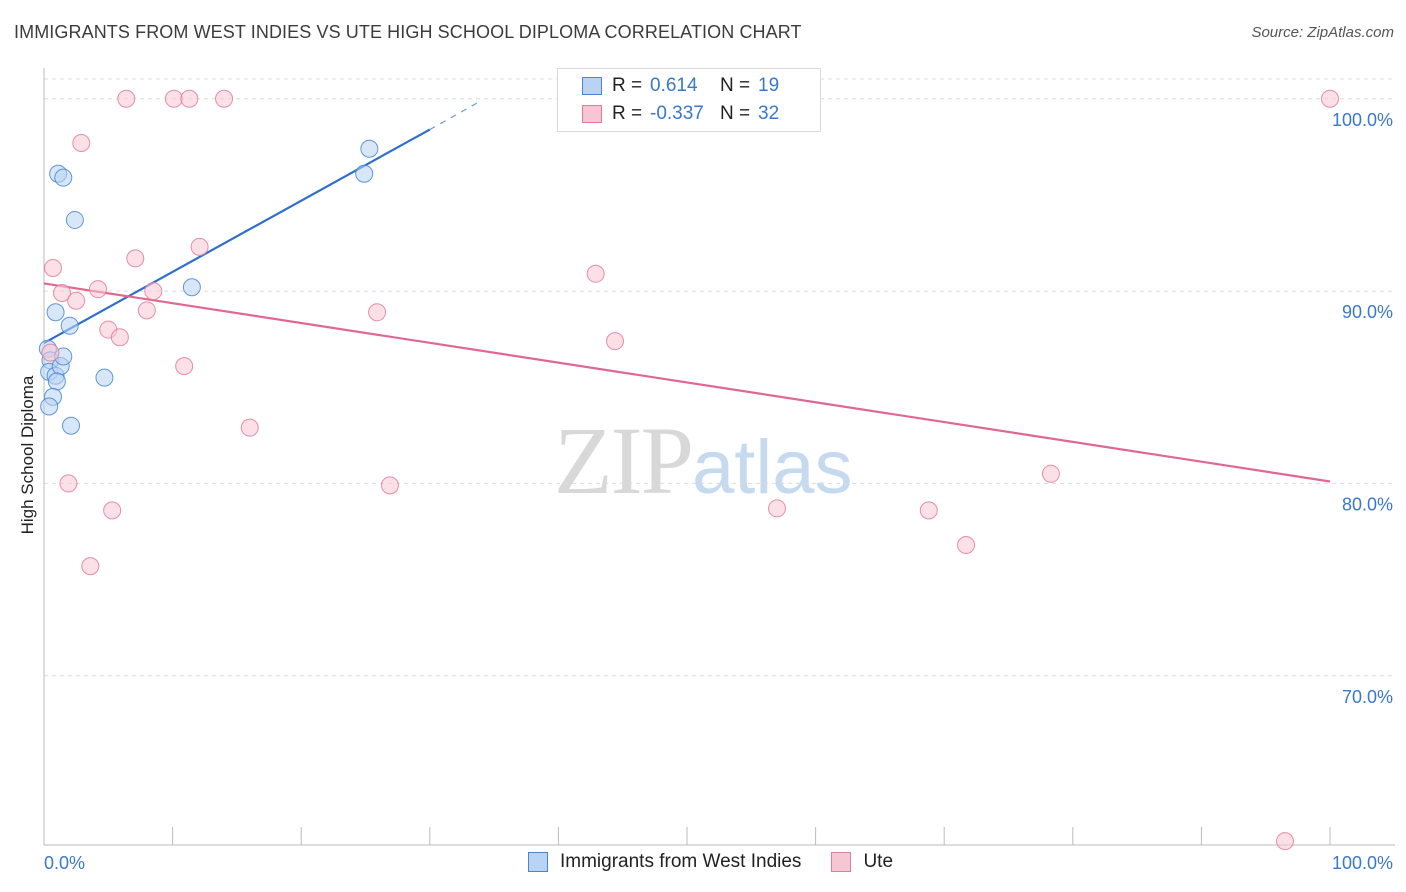 The width and height of the screenshot is (1406, 892). What do you see at coordinates (1367, 697) in the screenshot?
I see `y-tick-label: 70.0%` at bounding box center [1367, 697].